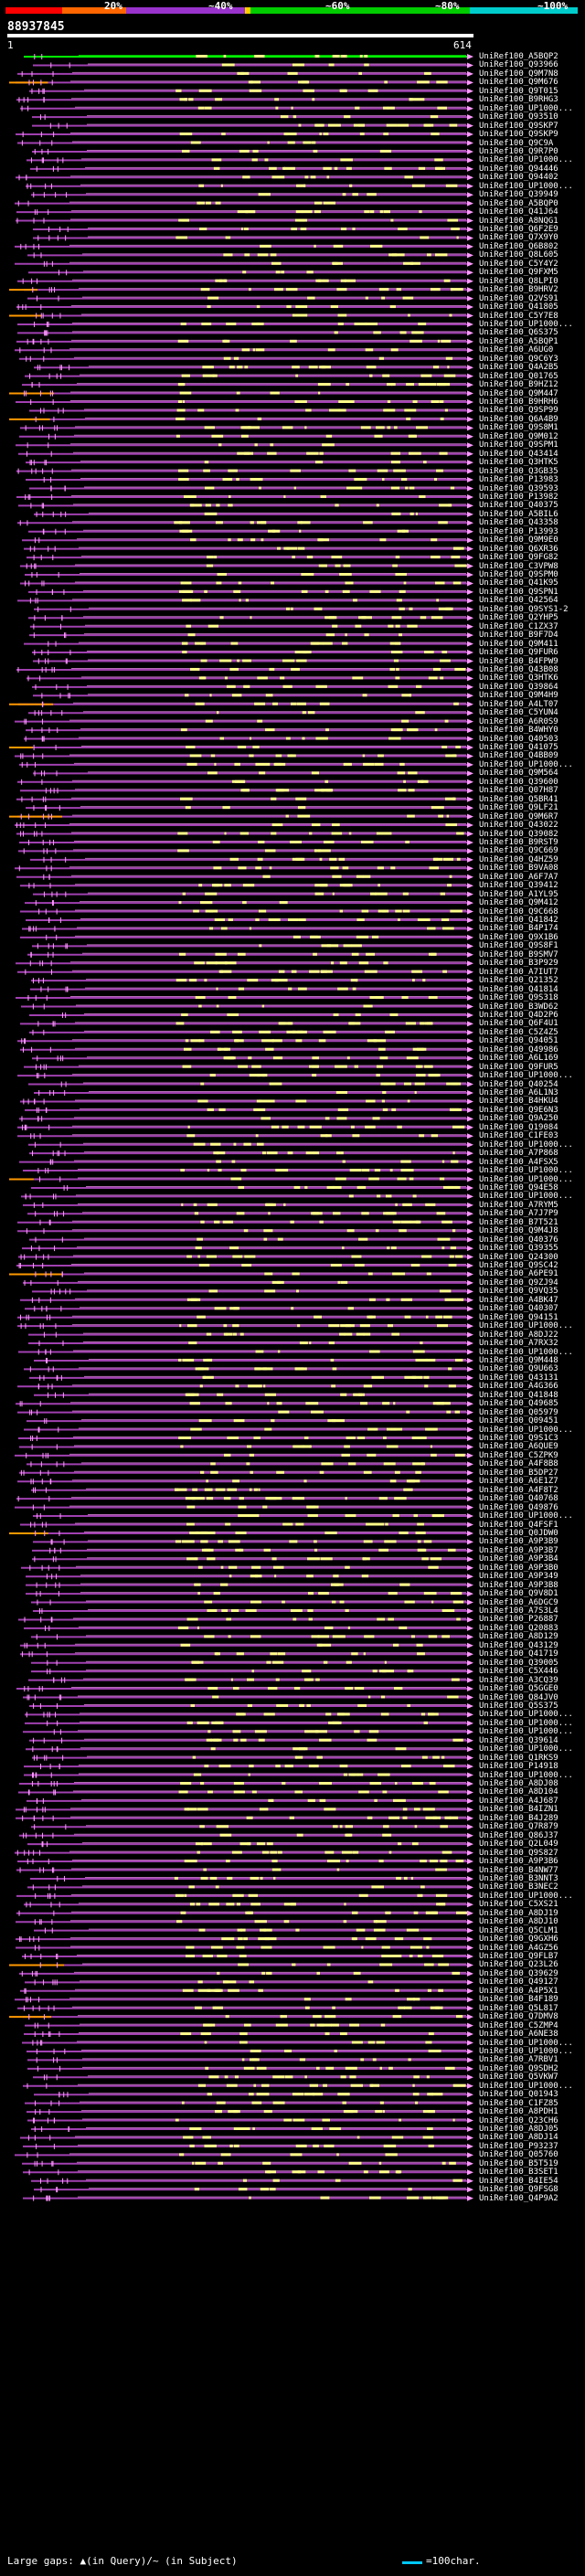 The width and height of the screenshot is (585, 2576). What do you see at coordinates (518, 1680) in the screenshot?
I see `hit-label: UniRef100_A3CQ39` at bounding box center [518, 1680].